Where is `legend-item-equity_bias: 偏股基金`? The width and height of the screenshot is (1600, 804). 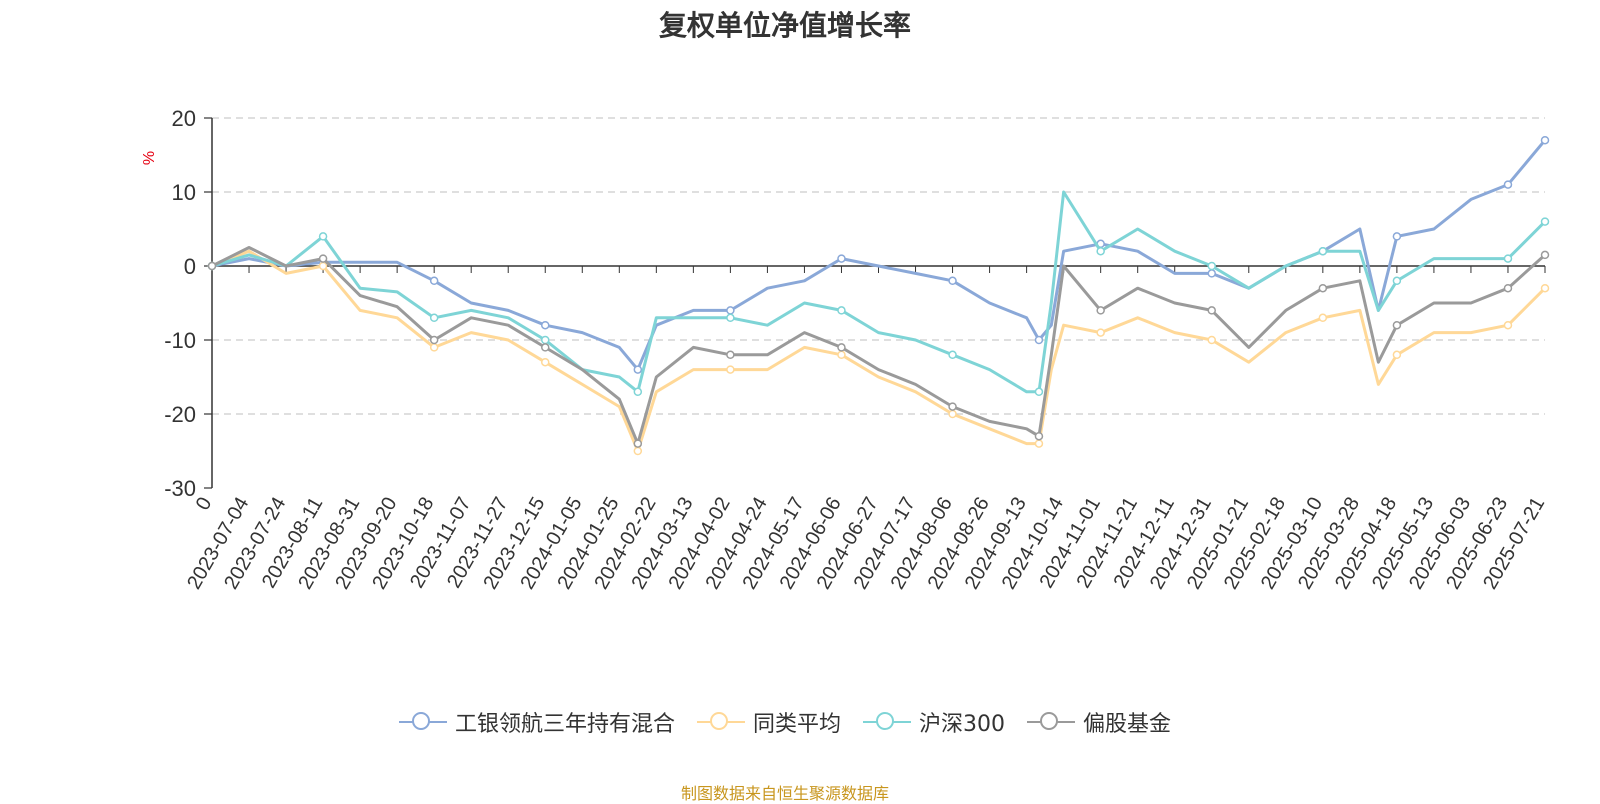 legend-item-equity_bias: 偏股基金 is located at coordinates (1099, 722).